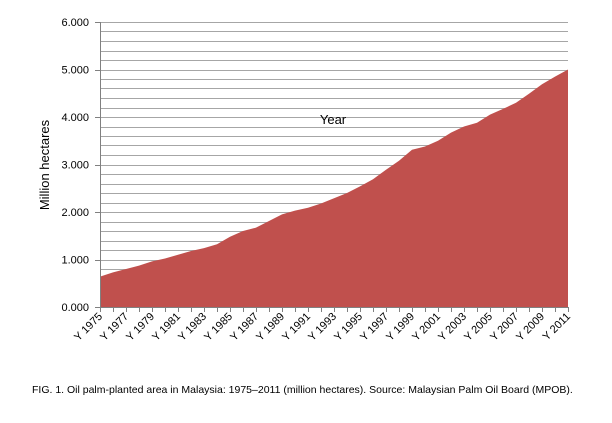 The height and width of the screenshot is (423, 612). I want to click on y-tick-label: 1.000, so click(75, 261).